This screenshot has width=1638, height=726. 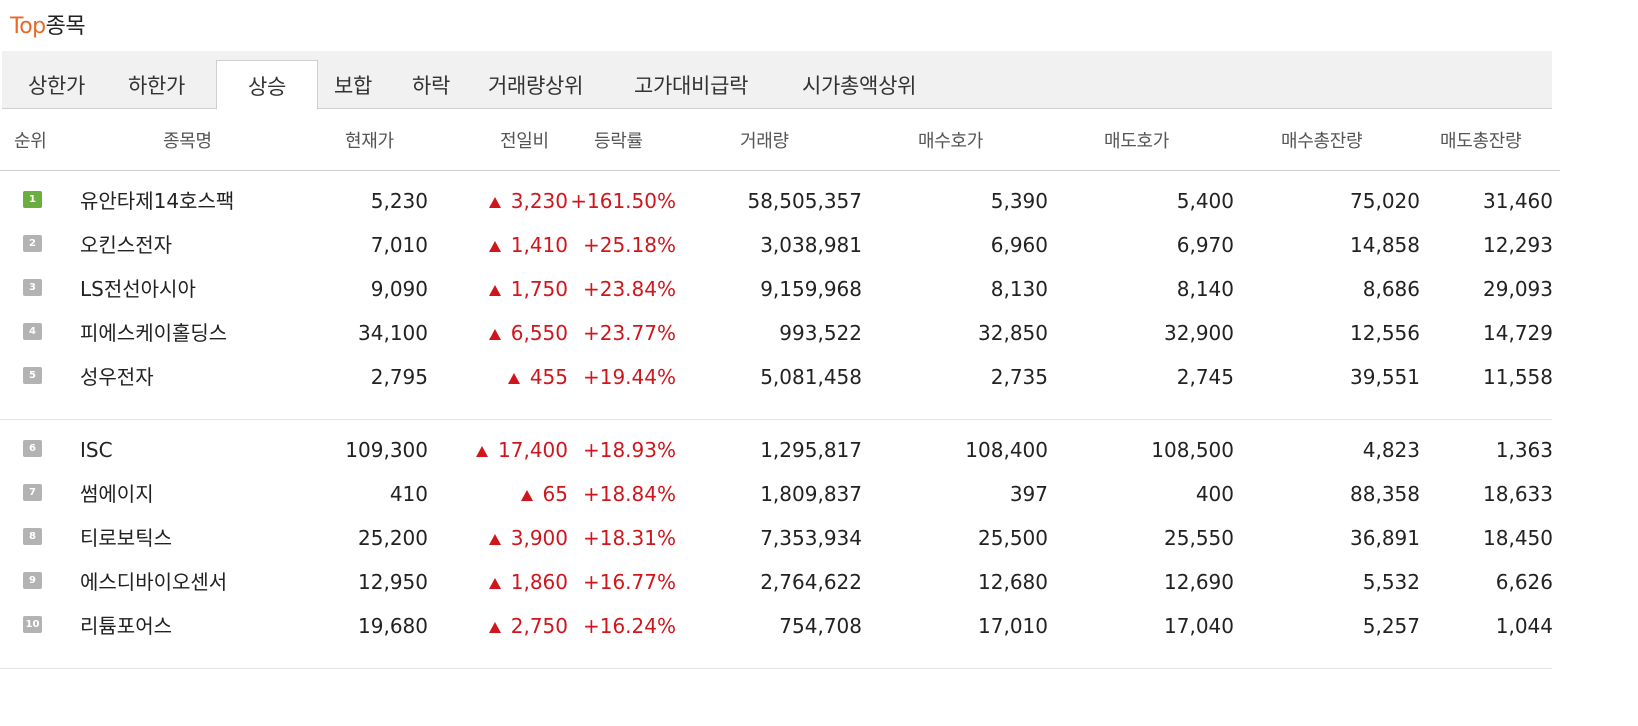 What do you see at coordinates (504, 494) in the screenshot?
I see `change-cell: 65` at bounding box center [504, 494].